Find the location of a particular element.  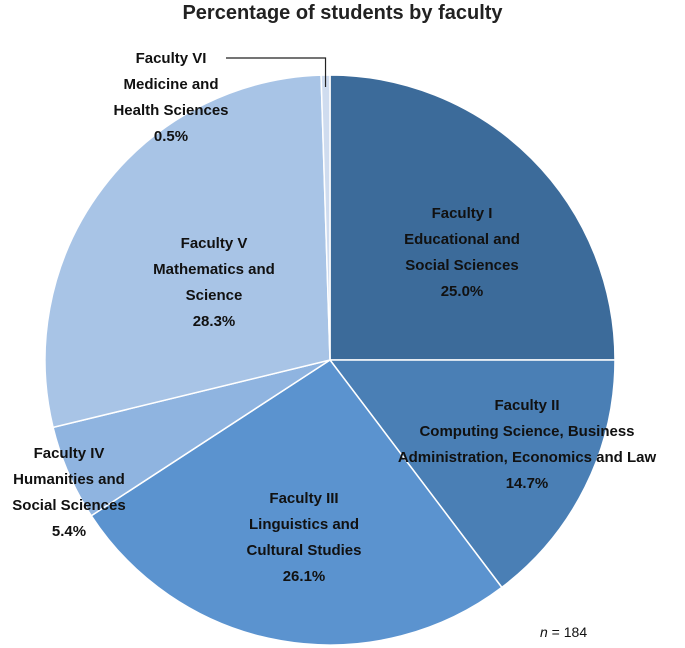

slice-name-line: Administration, Economics and Law is located at coordinates (527, 457).